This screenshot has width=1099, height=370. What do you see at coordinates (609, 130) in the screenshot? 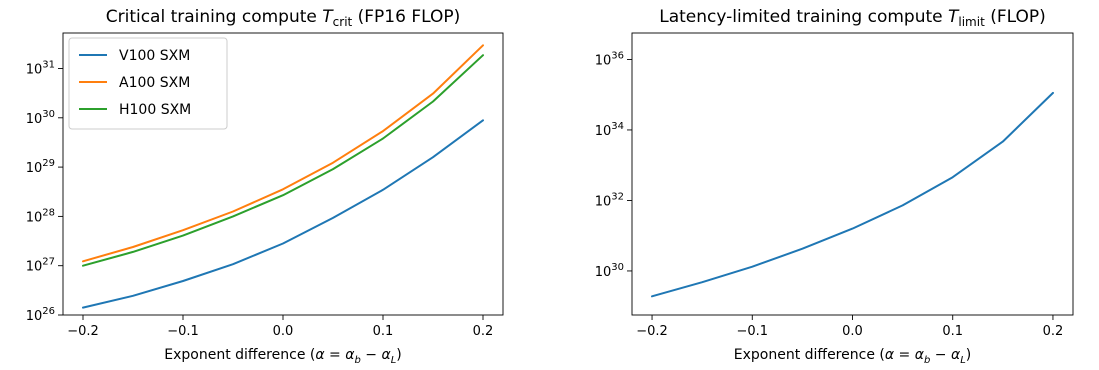
I see `y-tick-label: 1034` at bounding box center [609, 130].